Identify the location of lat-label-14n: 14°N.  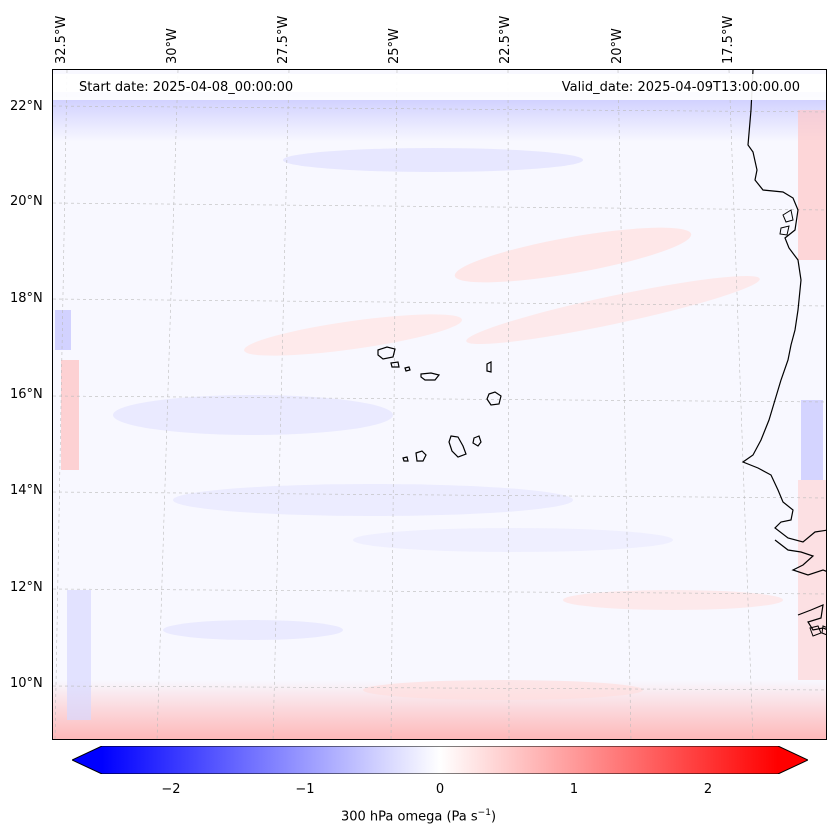
(26, 490).